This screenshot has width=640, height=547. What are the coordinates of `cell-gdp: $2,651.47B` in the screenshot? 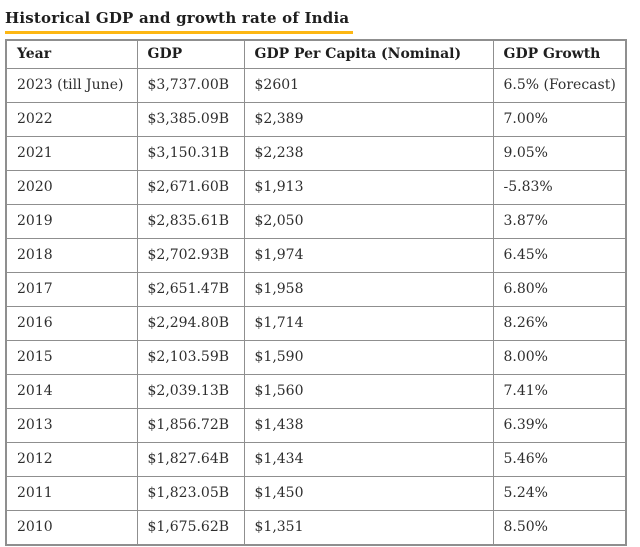 It's located at (190, 289).